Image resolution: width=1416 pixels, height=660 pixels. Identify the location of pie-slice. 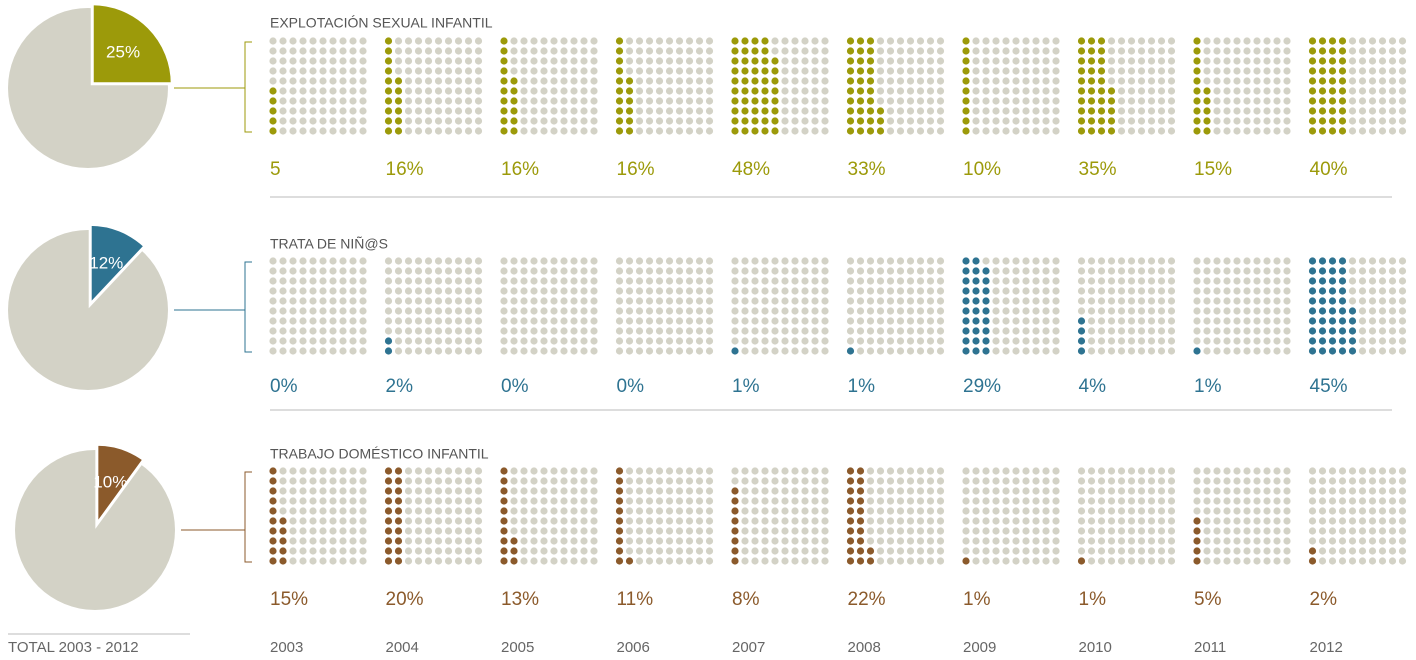
(132, 44).